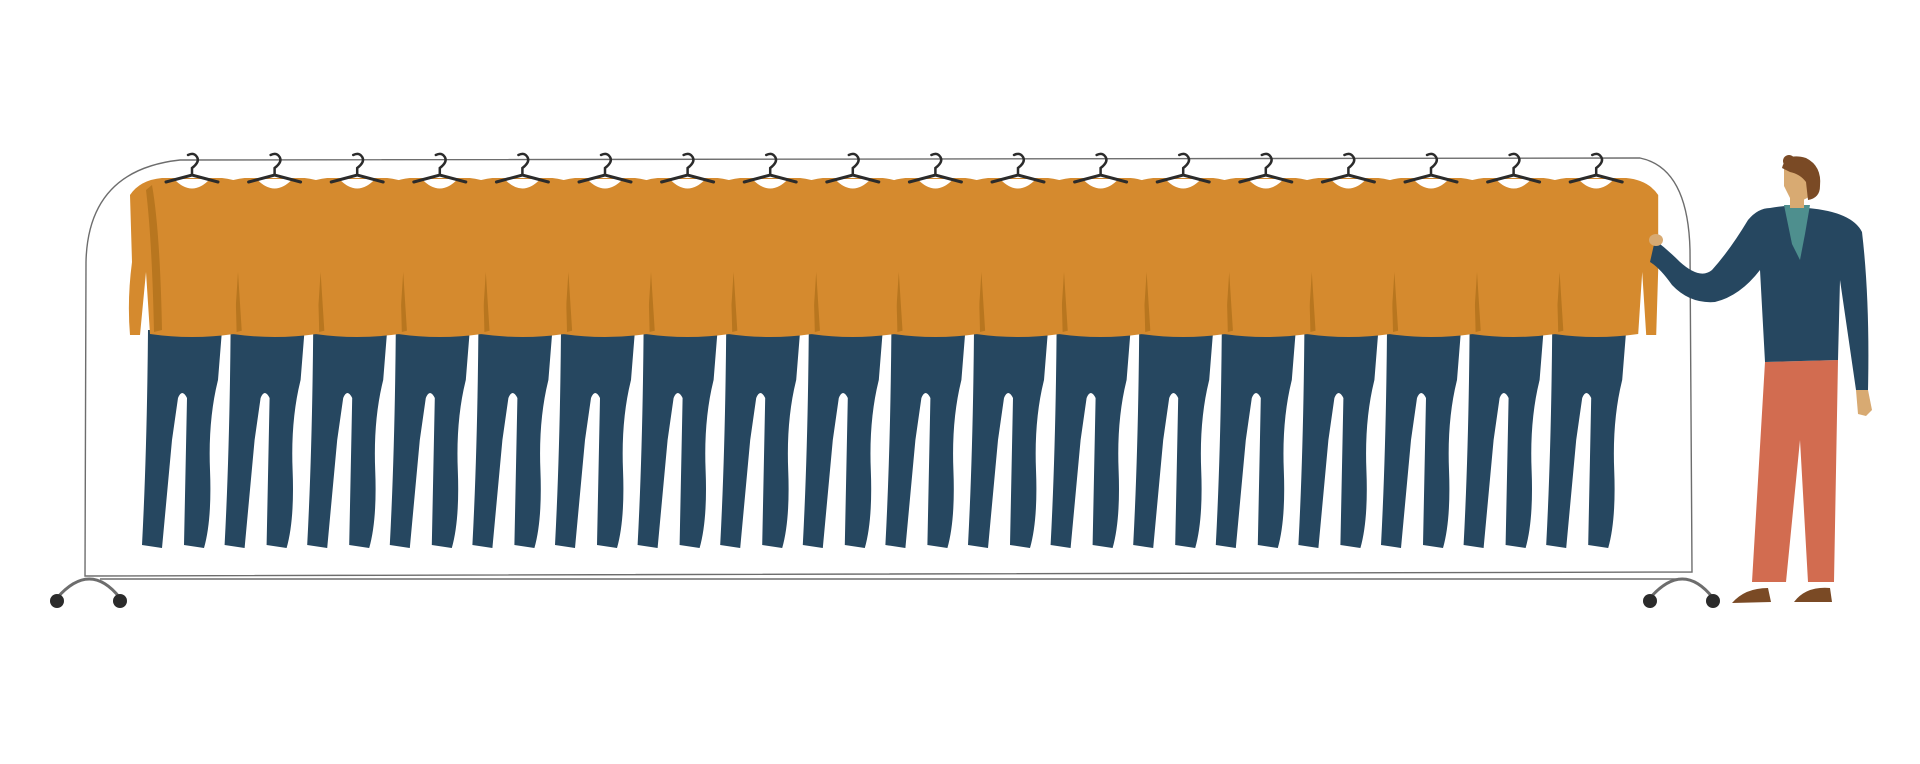 The width and height of the screenshot is (1920, 764). I want to click on person-collar, so click(1797, 232).